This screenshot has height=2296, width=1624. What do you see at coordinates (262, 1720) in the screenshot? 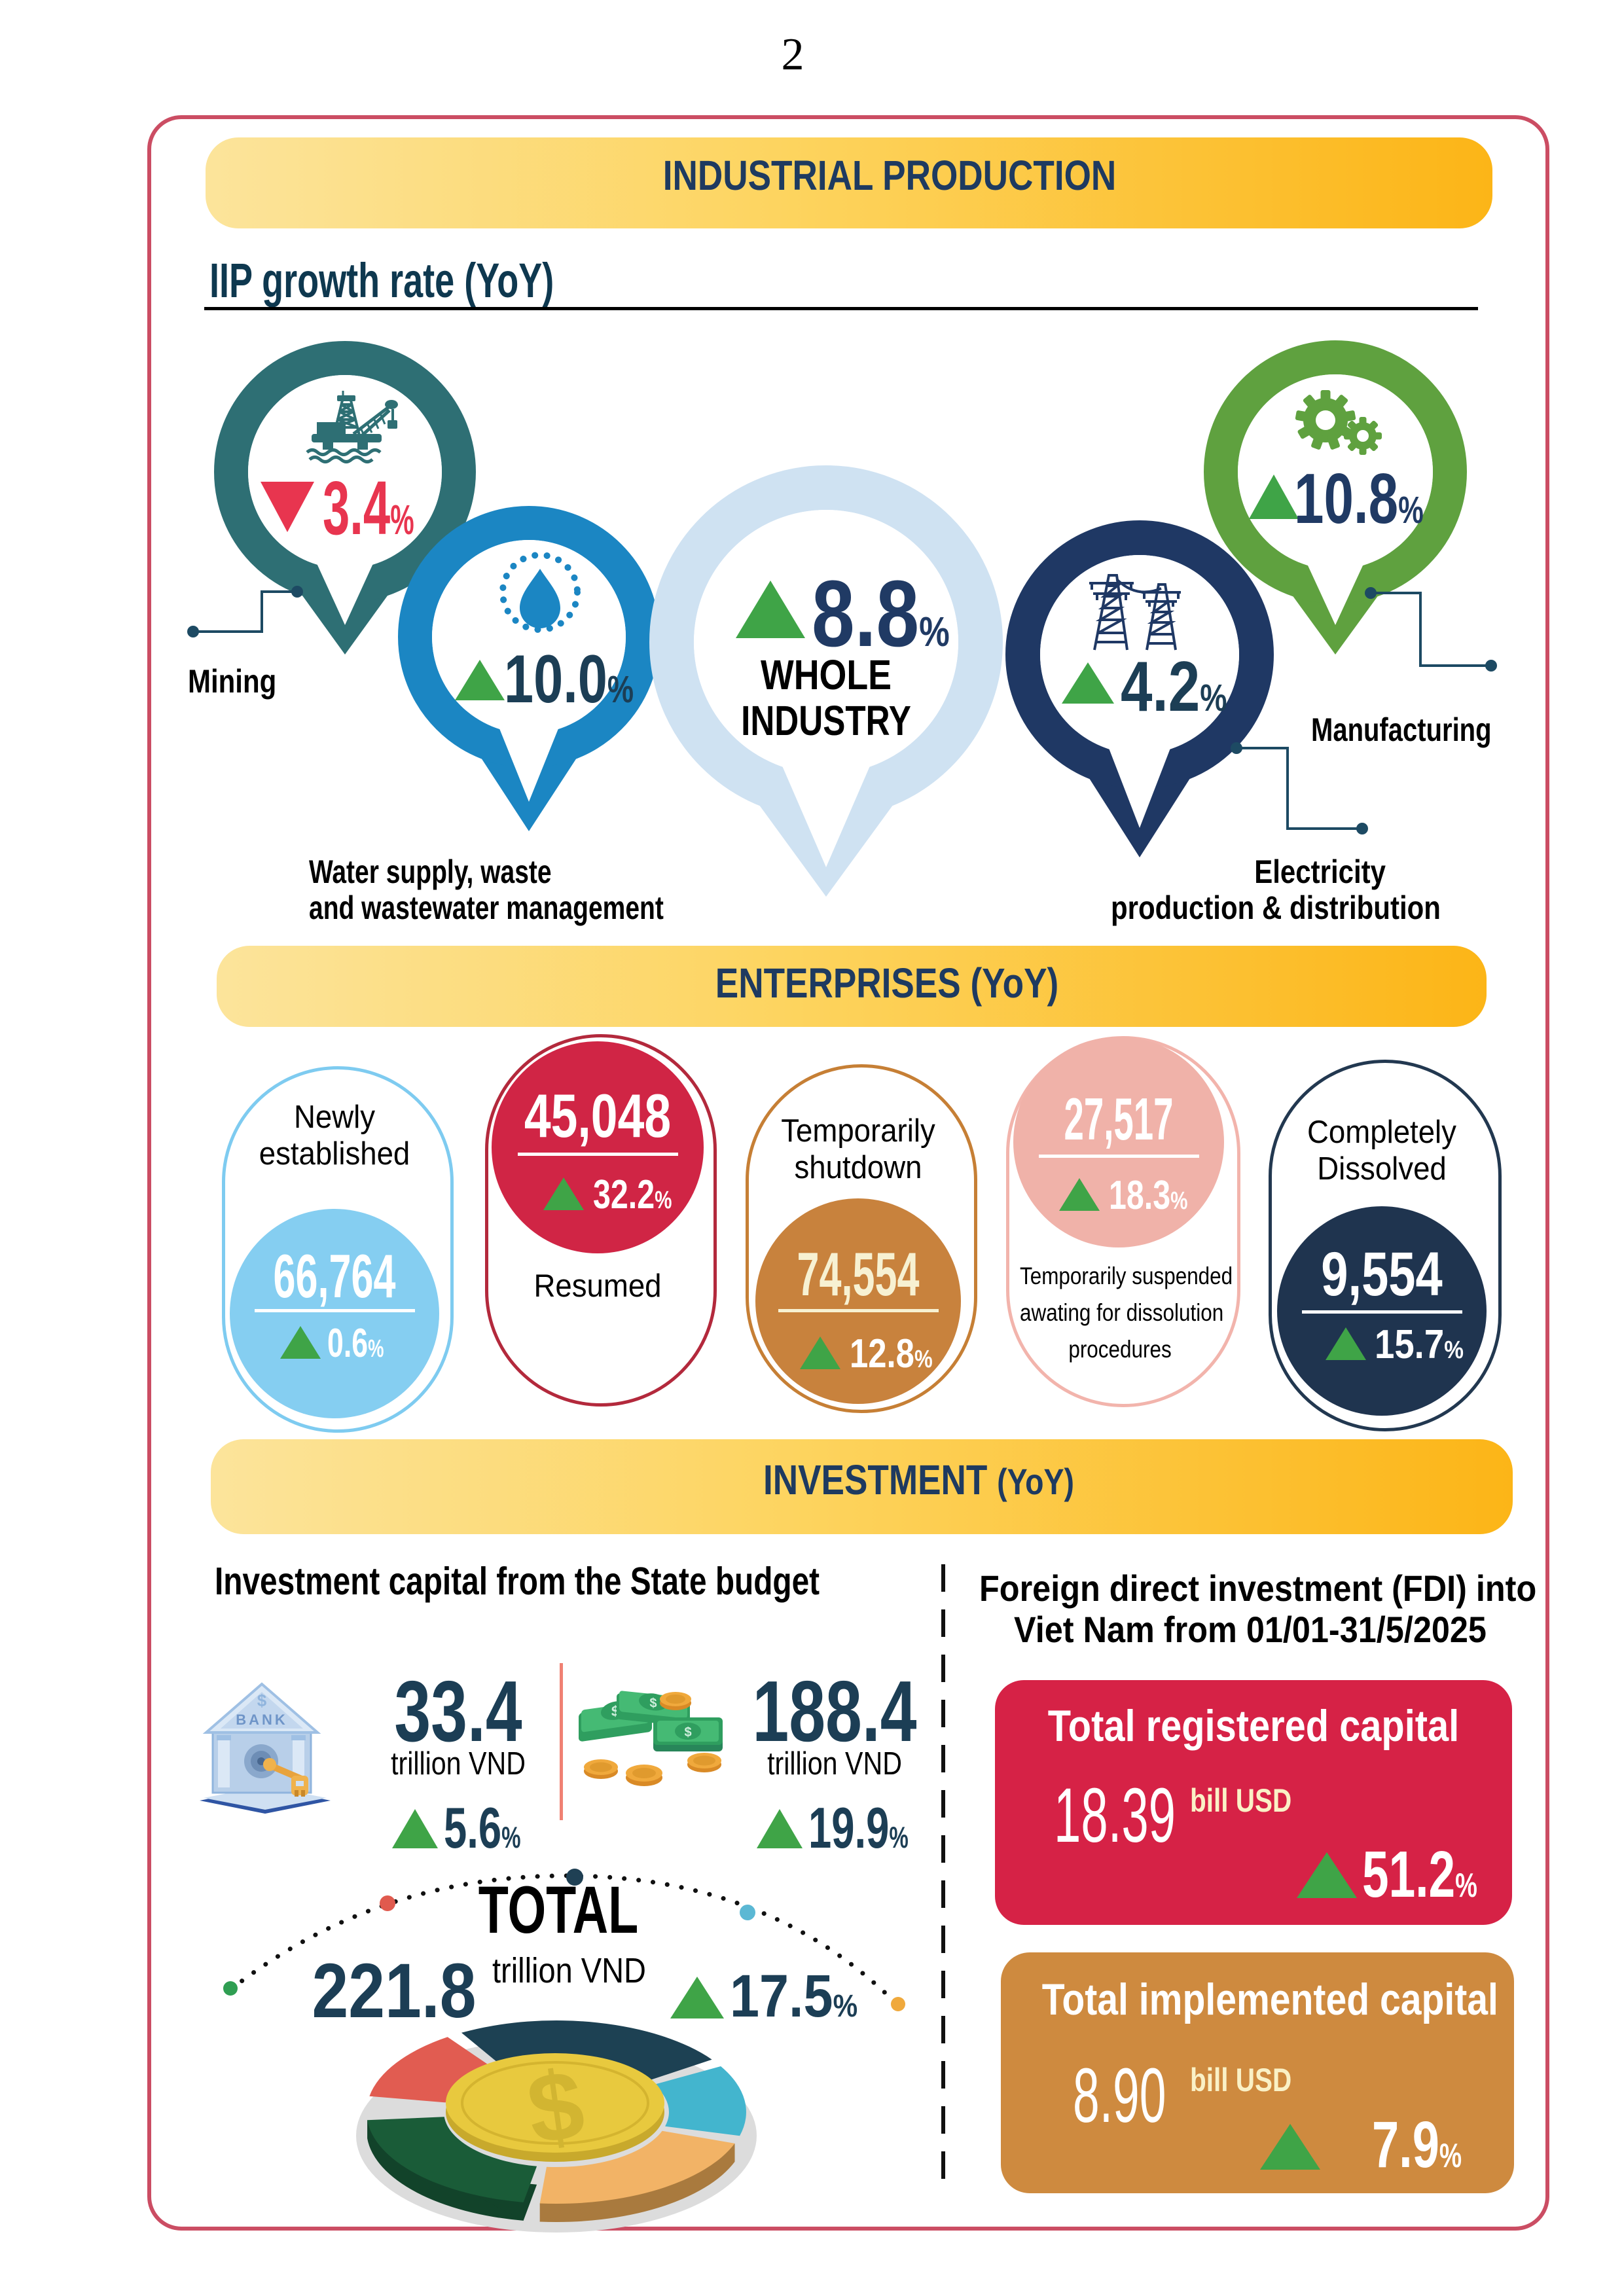
I see `svg-text: BANK` at bounding box center [262, 1720].